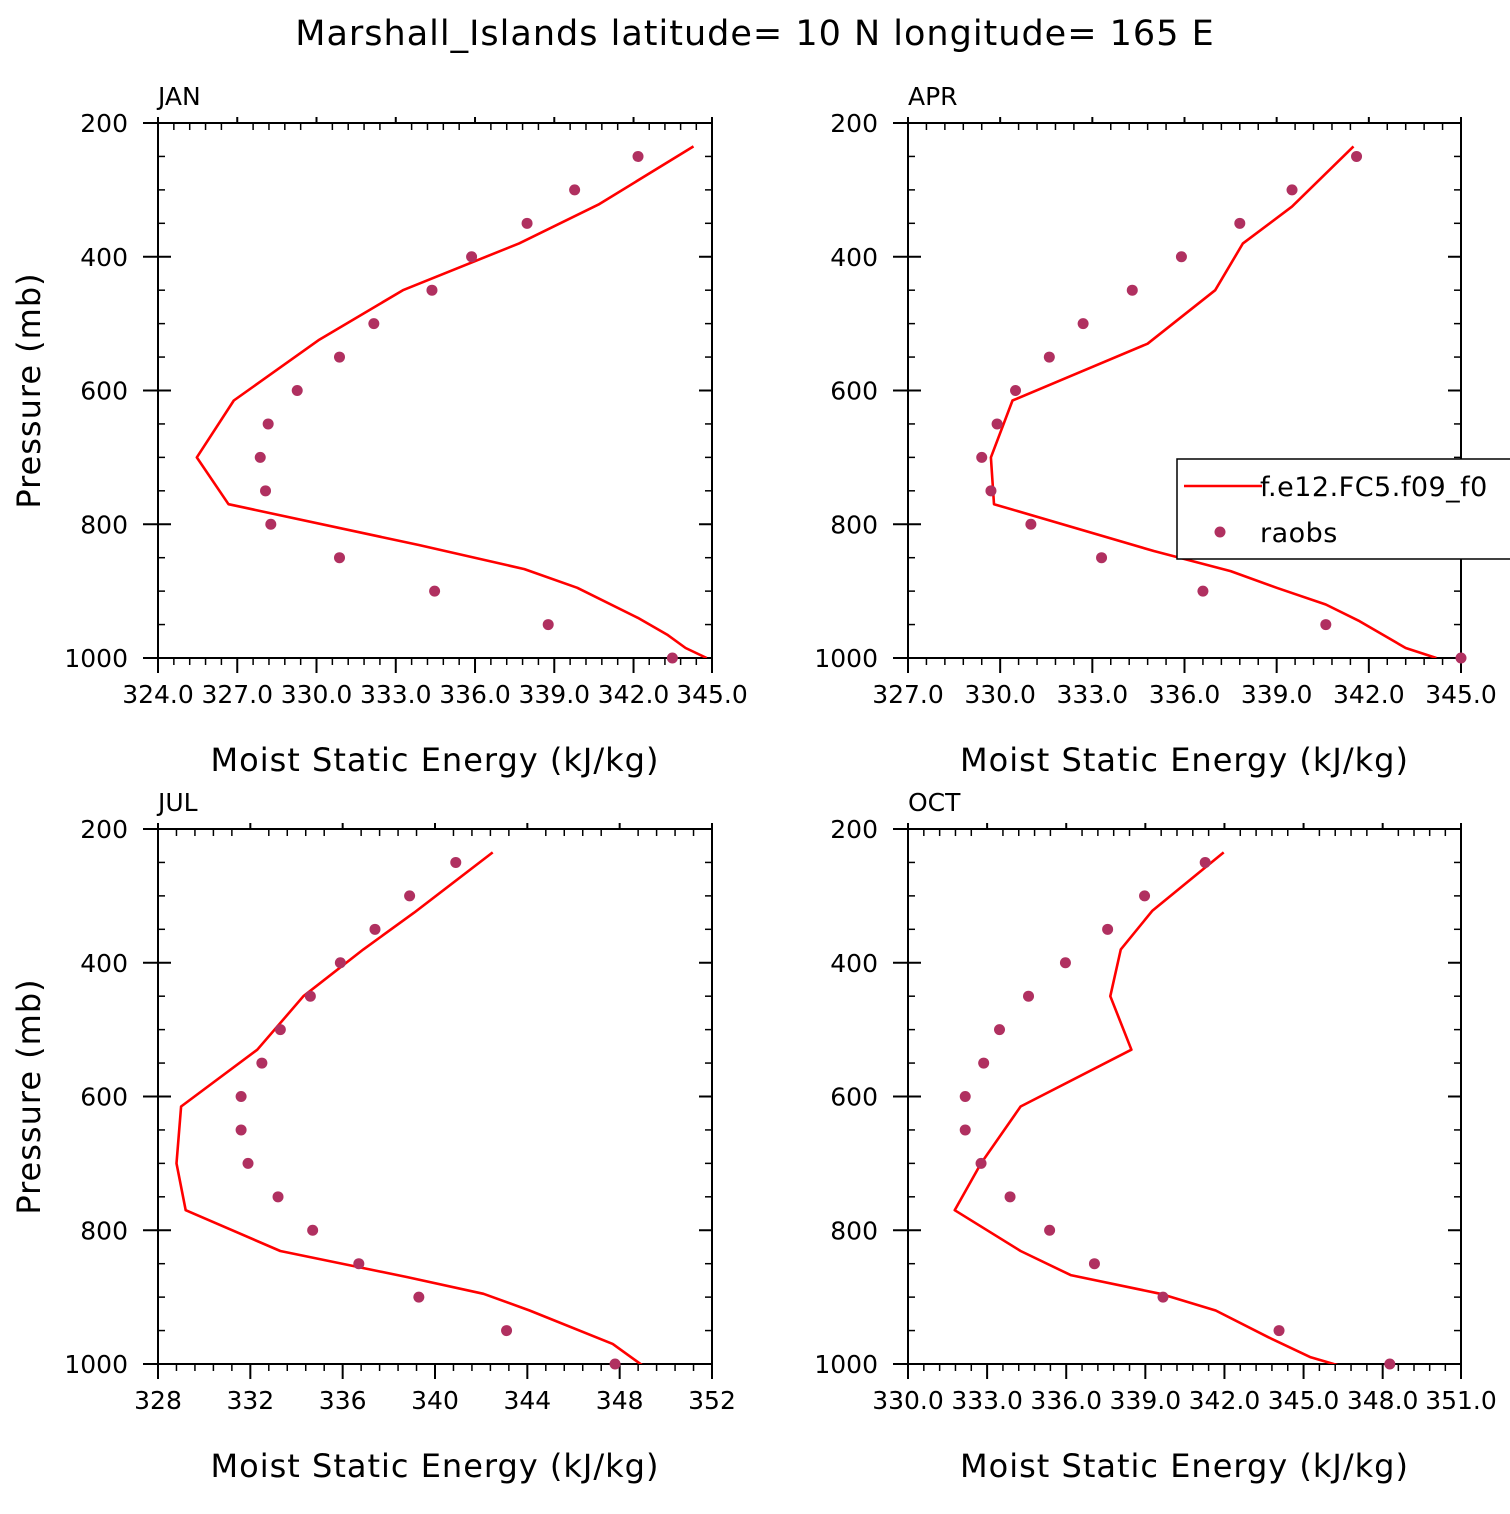  I want to click on x-tick-label: 351.0, so click(1461, 1400).